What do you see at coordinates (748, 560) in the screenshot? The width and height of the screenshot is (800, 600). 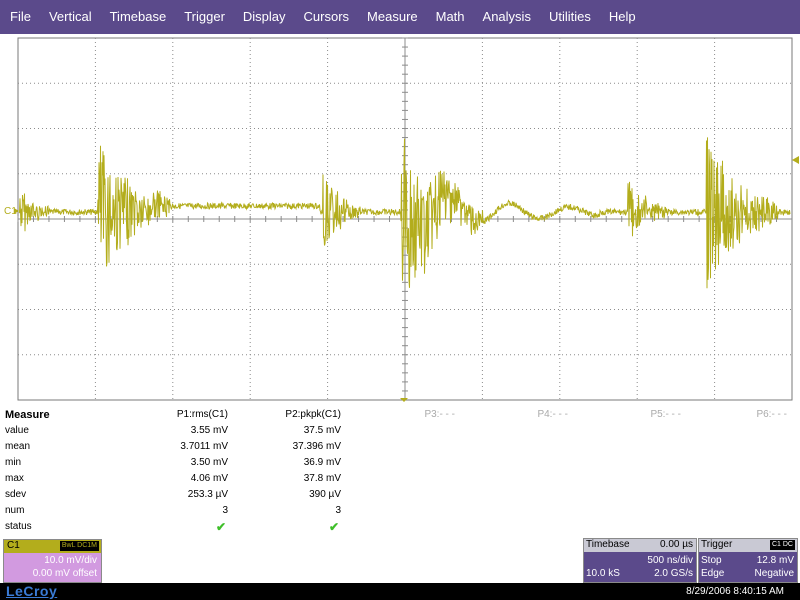 I see `trigger-panel: Trigger C1 DC Stop 12.8 mV Edge Negative` at bounding box center [748, 560].